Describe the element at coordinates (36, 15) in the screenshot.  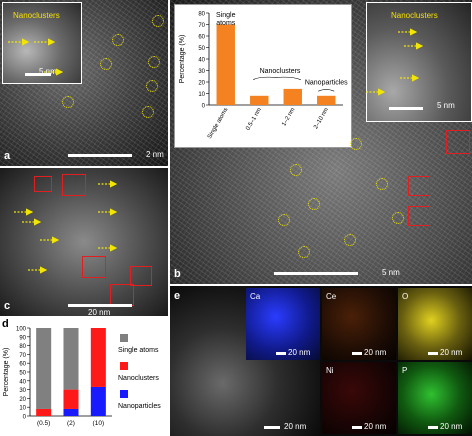
I see `panel-a-inset-title: Nanoclusters` at that location.